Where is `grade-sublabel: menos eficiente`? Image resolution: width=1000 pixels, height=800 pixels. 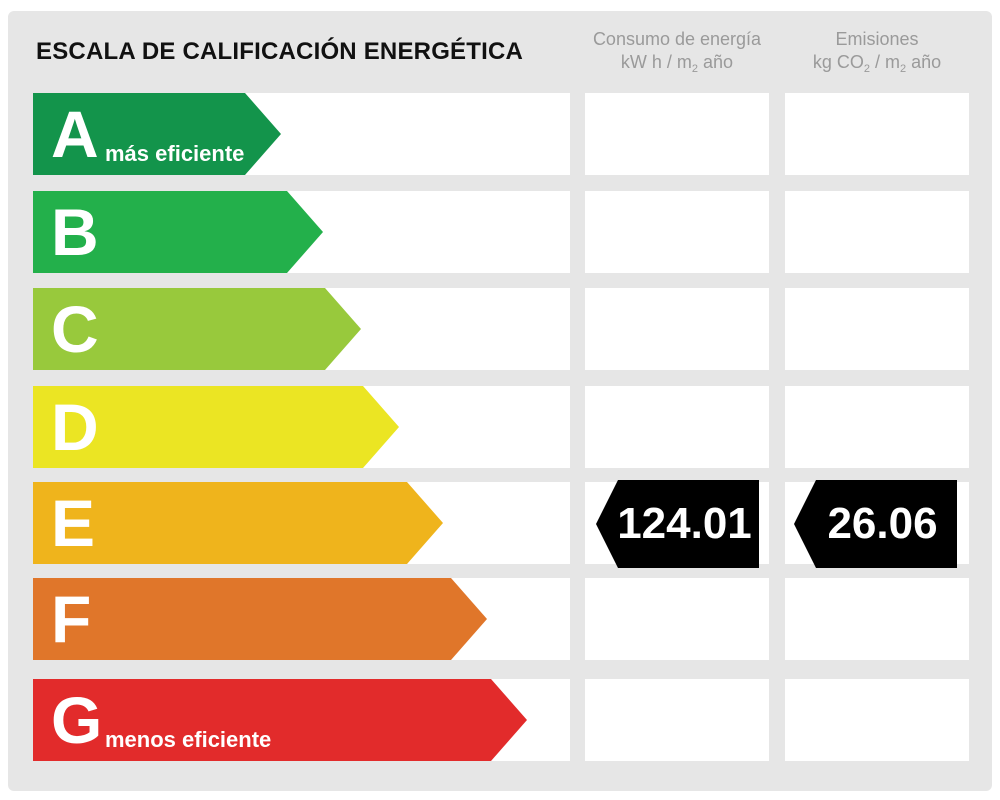 grade-sublabel: menos eficiente is located at coordinates (188, 739).